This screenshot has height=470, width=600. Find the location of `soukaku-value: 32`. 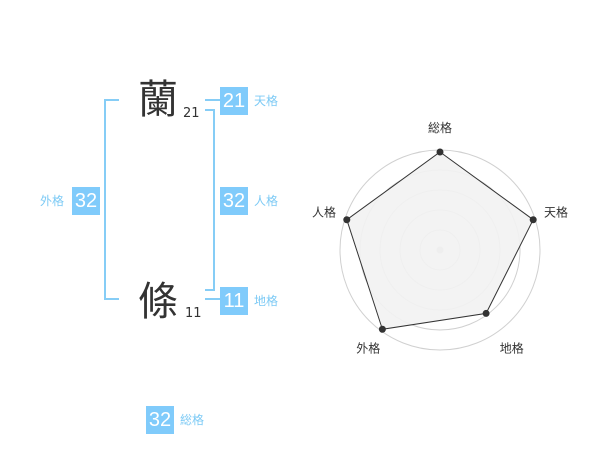

soukaku-value: 32 is located at coordinates (160, 420).